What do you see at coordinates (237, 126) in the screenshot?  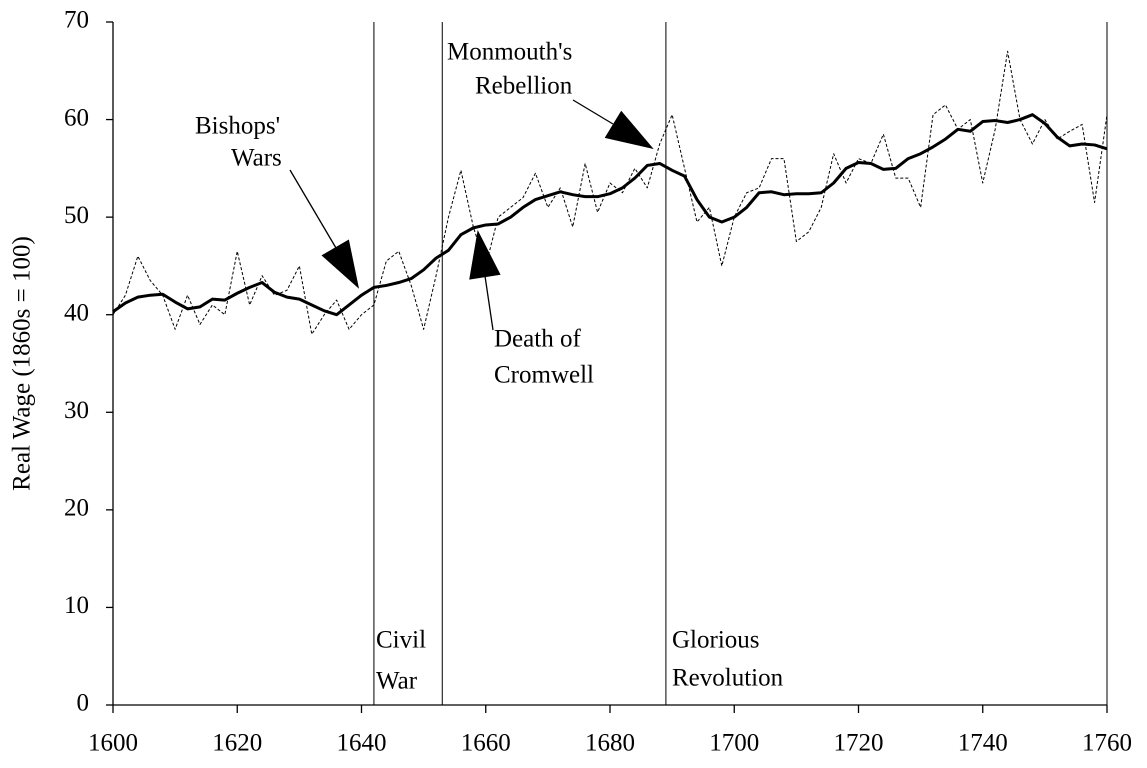 I see `annotation: Bishops'` at bounding box center [237, 126].